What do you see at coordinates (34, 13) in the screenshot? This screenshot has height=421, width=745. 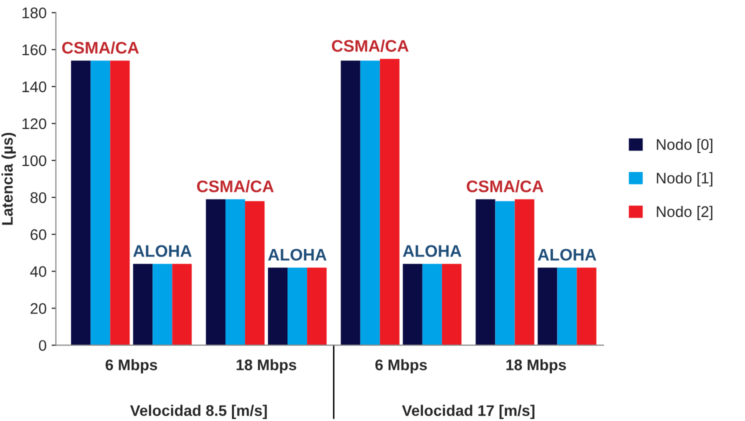 I see `y-tick-label: 180` at bounding box center [34, 13].